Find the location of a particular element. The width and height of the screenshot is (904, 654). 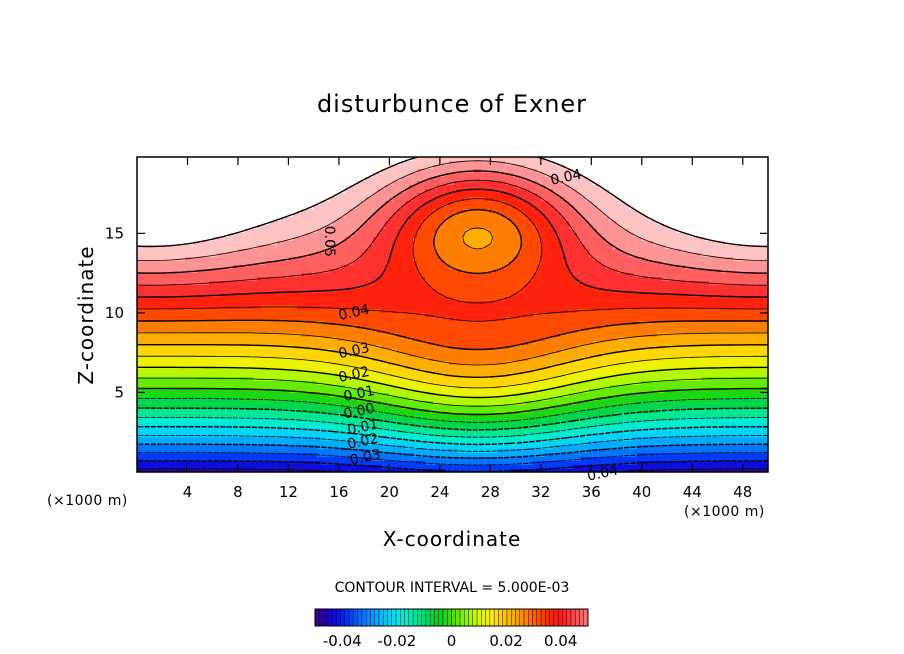

x-tick-label: 20 is located at coordinates (389, 492).